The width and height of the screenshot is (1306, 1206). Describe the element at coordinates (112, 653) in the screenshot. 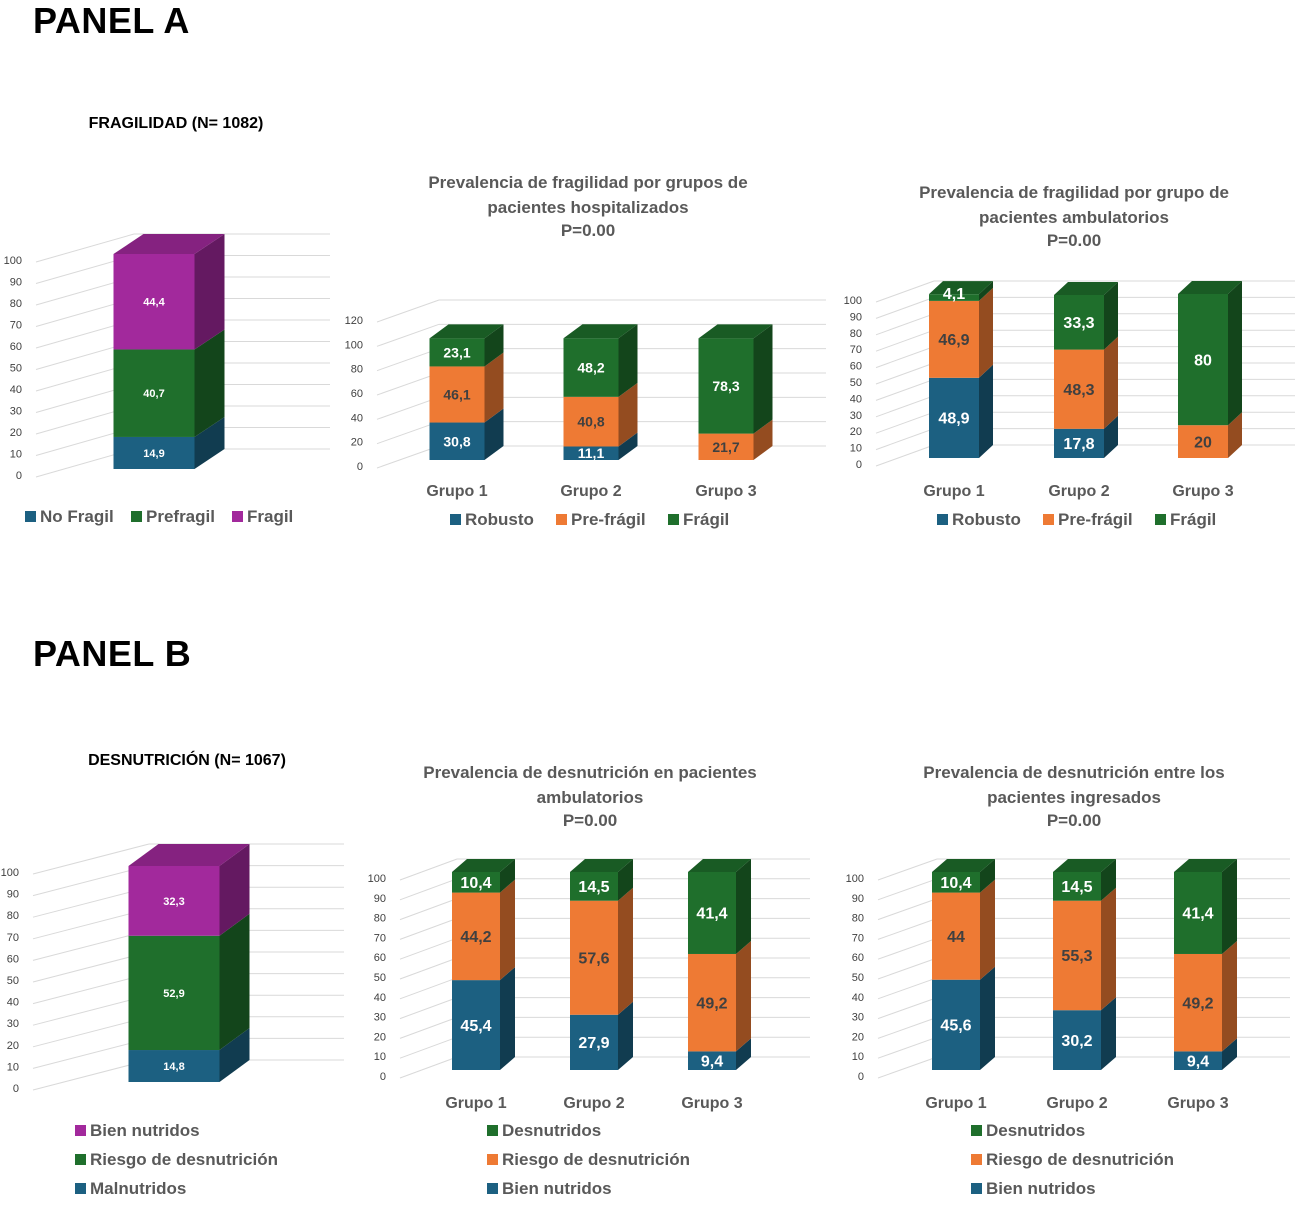

I see `panel-b-label: PANEL B` at that location.